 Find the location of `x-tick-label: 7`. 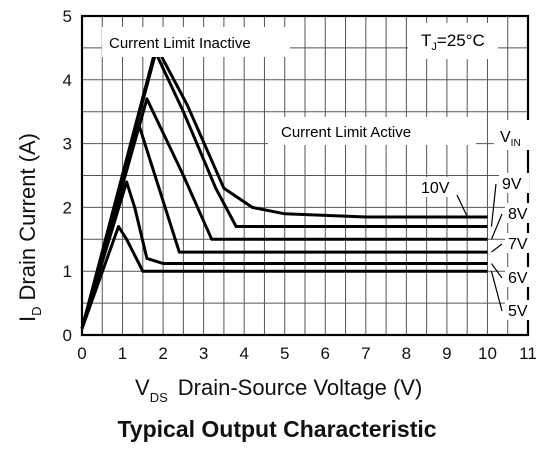

x-tick-label: 7 is located at coordinates (365, 353).